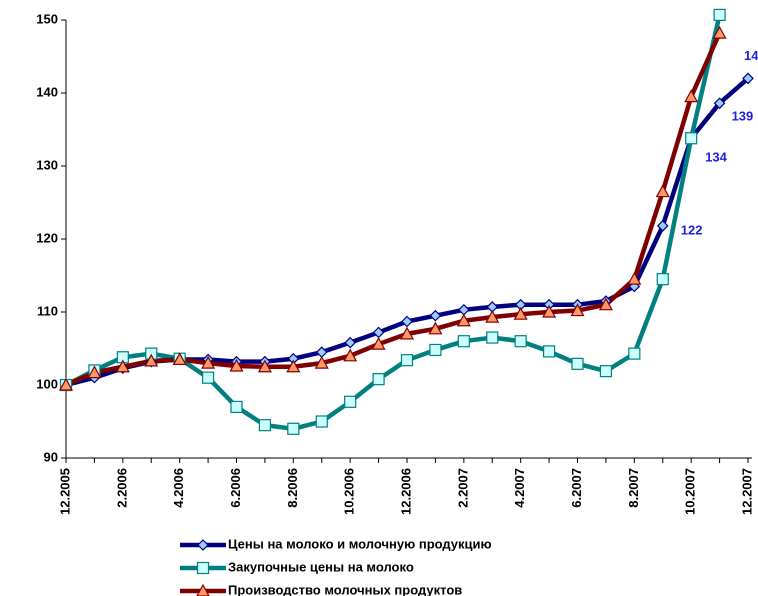 The width and height of the screenshot is (758, 596). What do you see at coordinates (47, 237) in the screenshot?
I see `y-tick-label: 120` at bounding box center [47, 237].